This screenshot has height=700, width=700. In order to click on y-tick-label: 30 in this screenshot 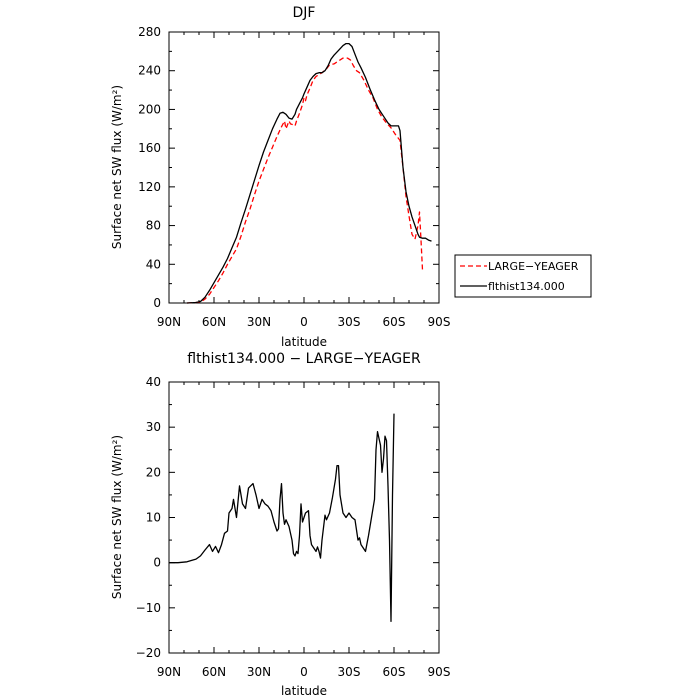, I will do `click(153, 427)`.